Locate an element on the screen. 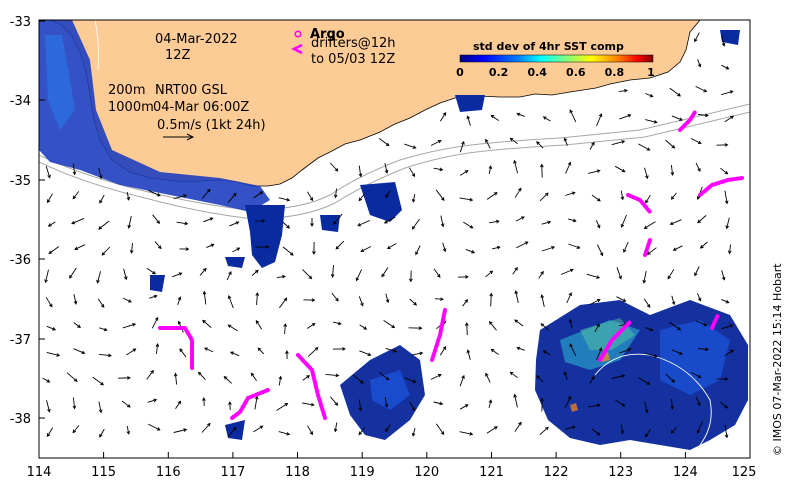 This screenshot has height=492, width=791. svg-text: 121 is located at coordinates (491, 472).